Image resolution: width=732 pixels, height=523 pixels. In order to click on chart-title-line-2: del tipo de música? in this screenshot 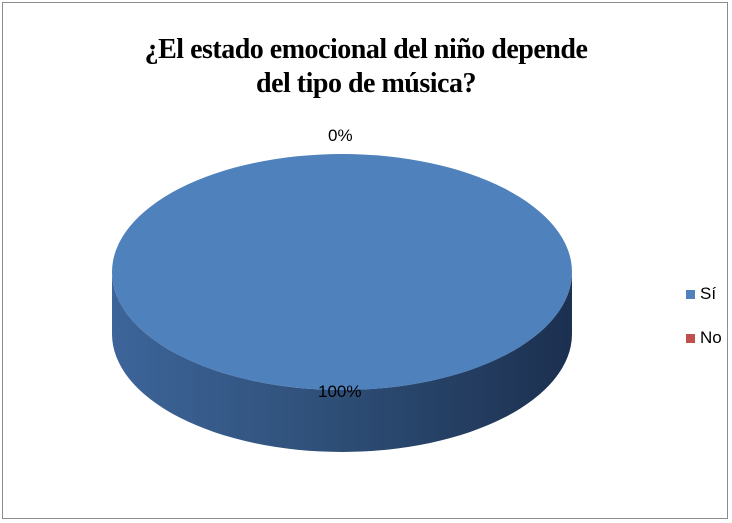, I will do `click(366, 83)`.